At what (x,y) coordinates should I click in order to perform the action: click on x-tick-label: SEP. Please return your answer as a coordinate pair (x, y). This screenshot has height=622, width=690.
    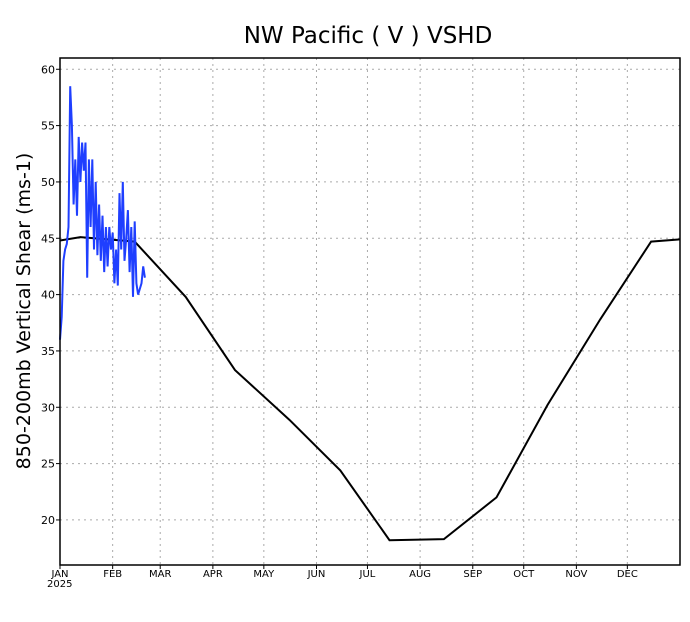
    Looking at the image, I should click on (472, 574).